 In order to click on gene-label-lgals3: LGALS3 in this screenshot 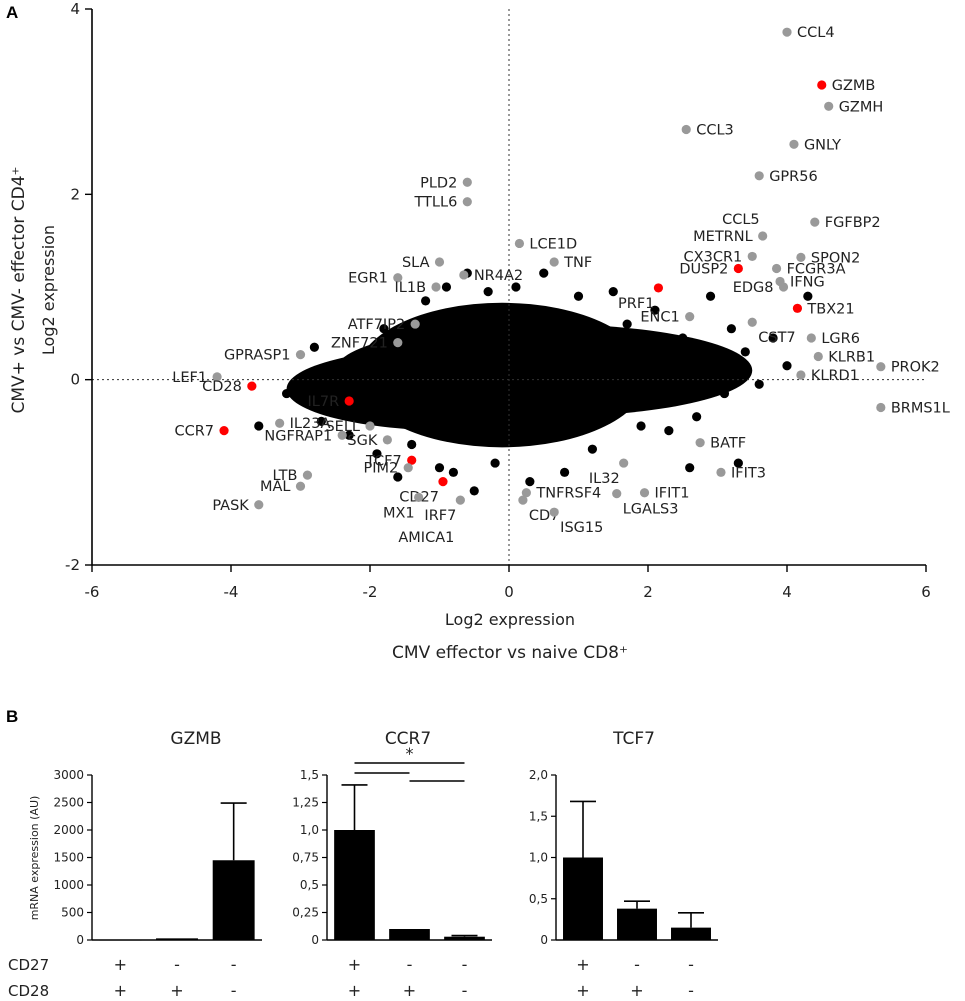, I will do `click(651, 510)`.